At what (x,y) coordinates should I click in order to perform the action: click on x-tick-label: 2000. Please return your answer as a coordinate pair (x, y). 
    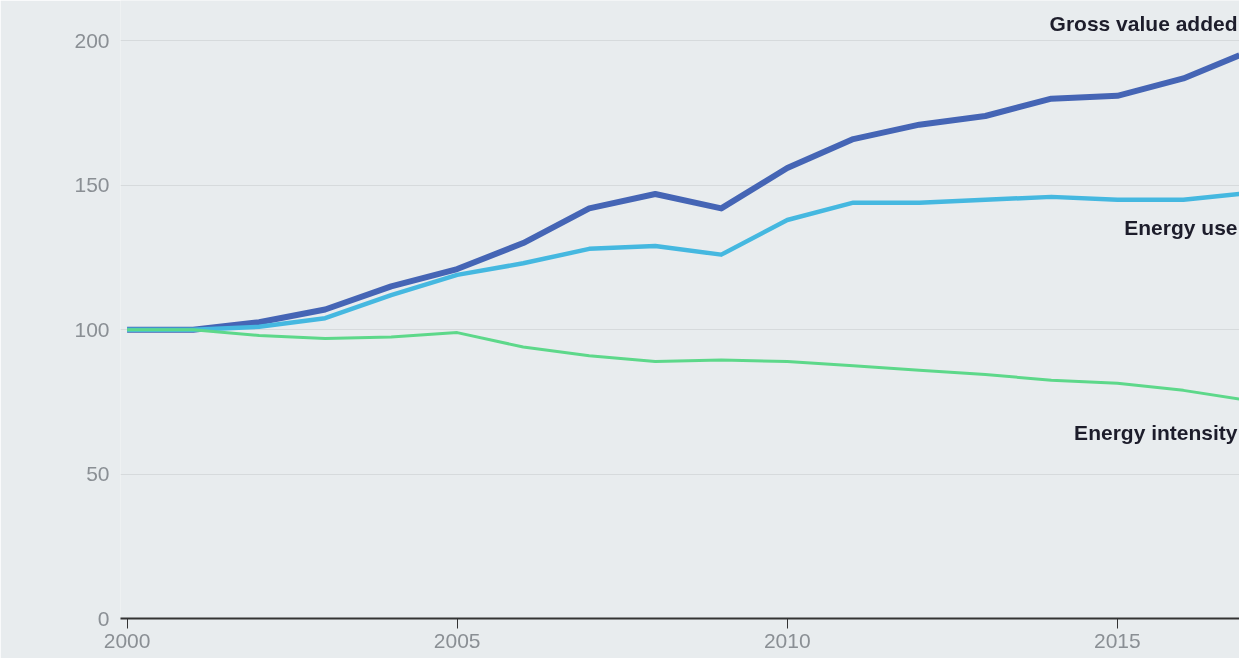
    Looking at the image, I should click on (127, 640).